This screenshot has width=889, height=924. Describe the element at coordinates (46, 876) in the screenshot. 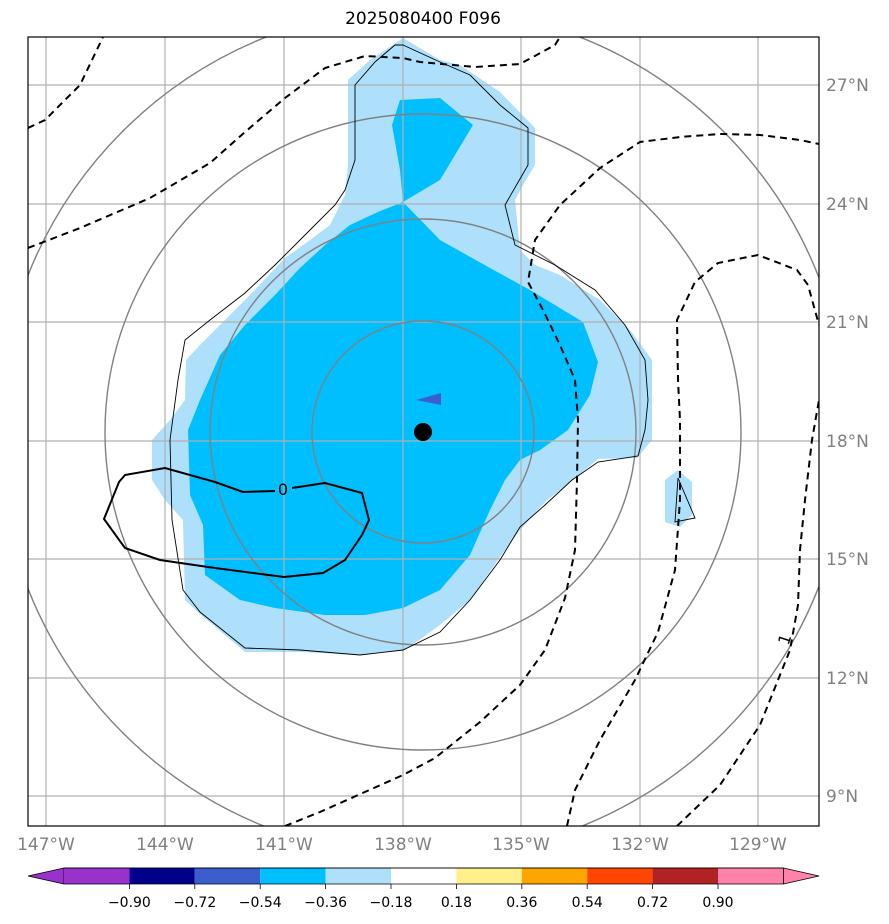

I see `colorbar-extend-min` at that location.